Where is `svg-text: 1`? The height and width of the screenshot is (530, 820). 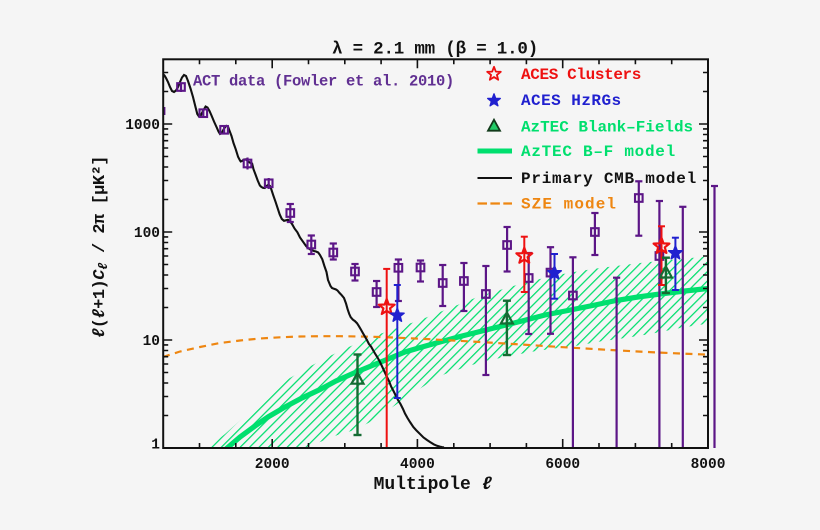 svg-text: 1 is located at coordinates (155, 445).